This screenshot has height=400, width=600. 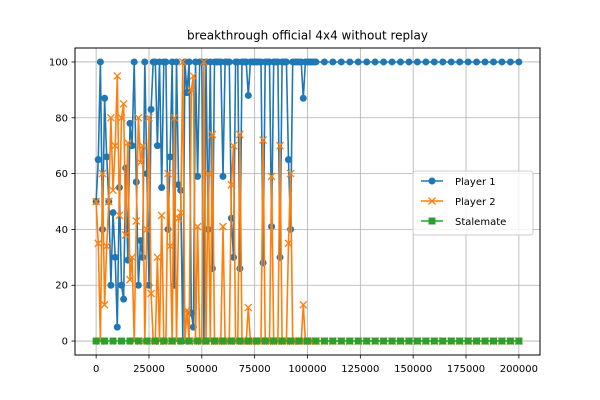 I want to click on x-tick-label: 75000, so click(x=255, y=369).